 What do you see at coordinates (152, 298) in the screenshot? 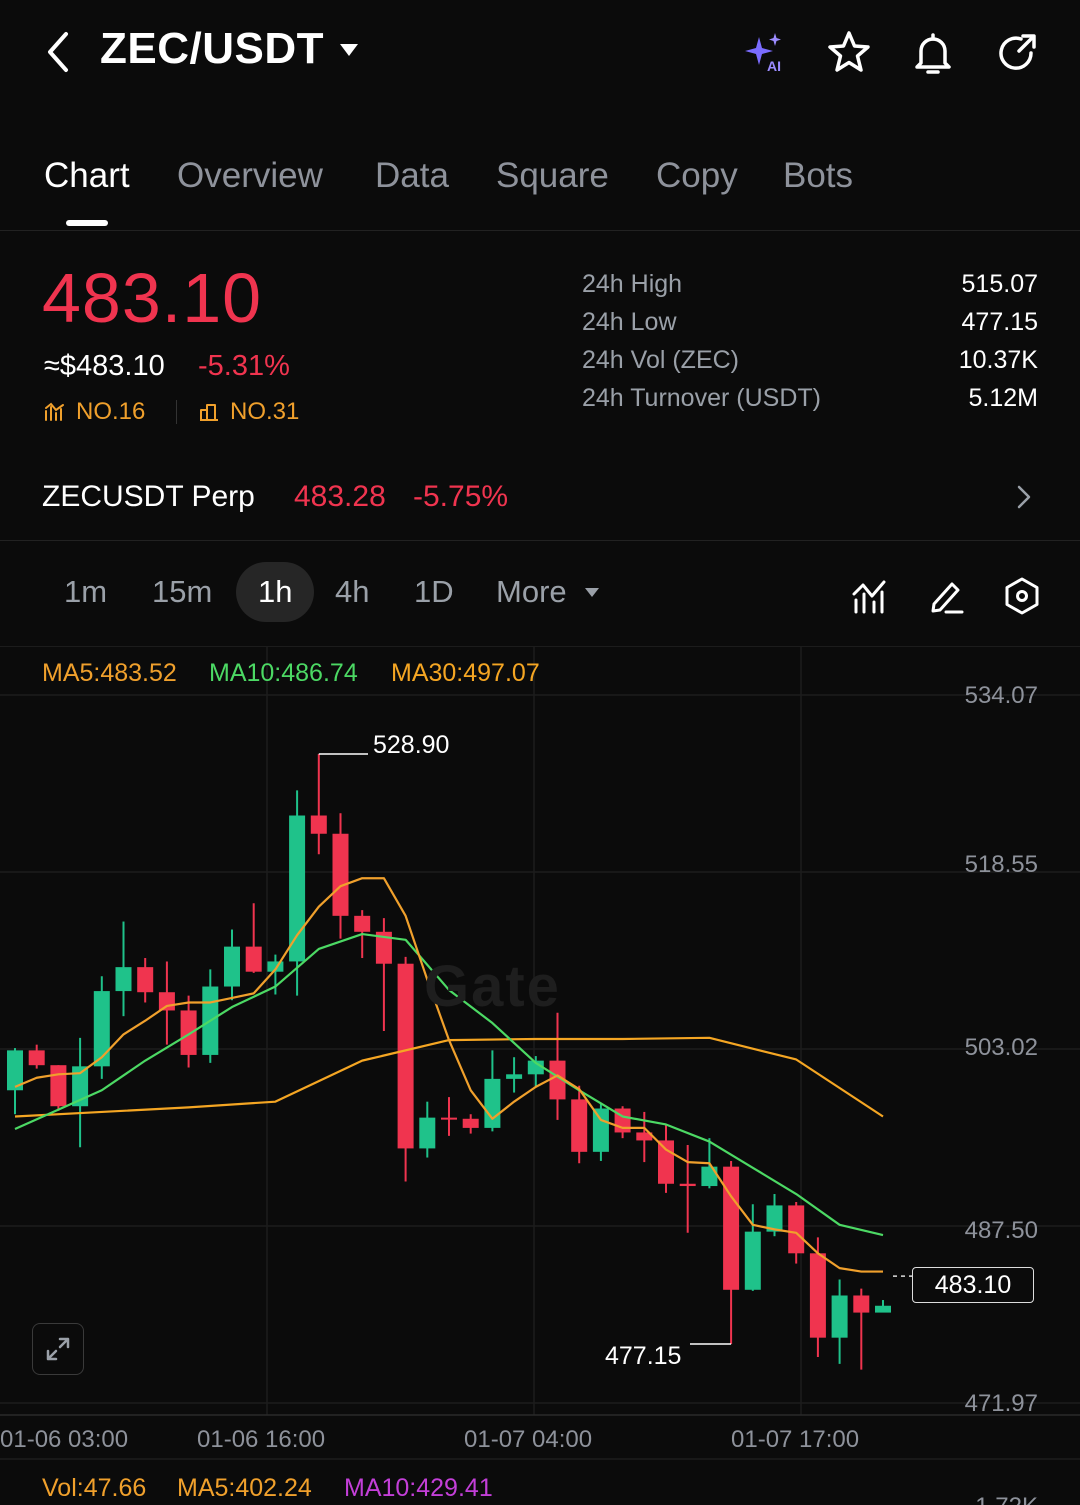
I see `last-price: 483.10` at bounding box center [152, 298].